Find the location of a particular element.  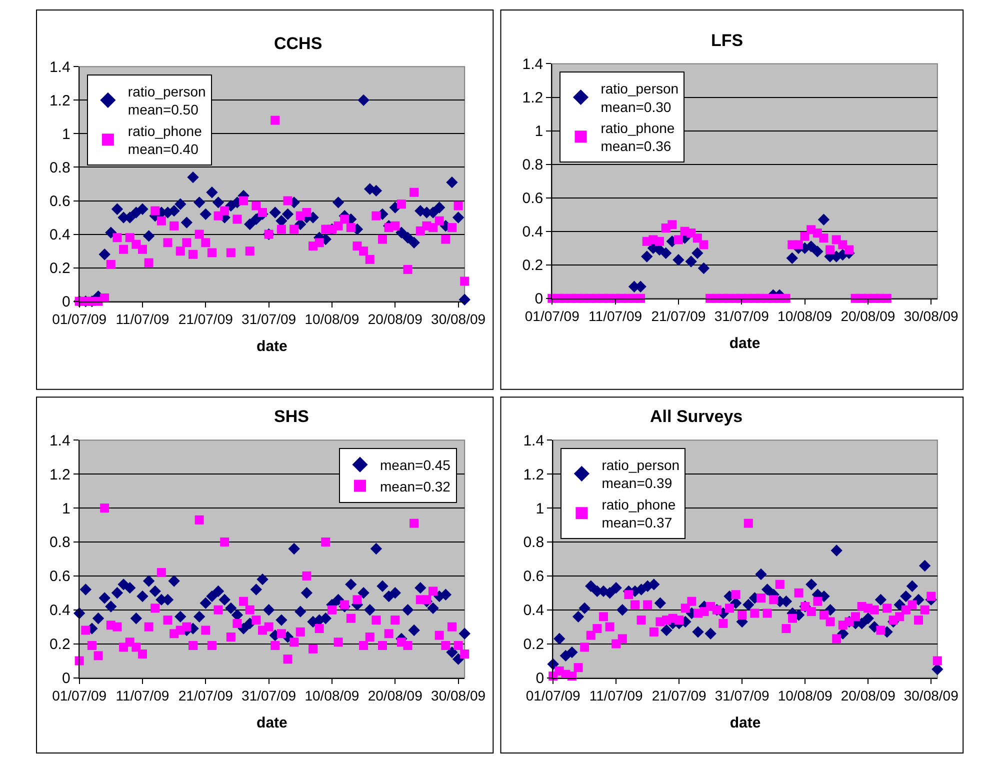

legend-label: mean=0.32 is located at coordinates (415, 486).